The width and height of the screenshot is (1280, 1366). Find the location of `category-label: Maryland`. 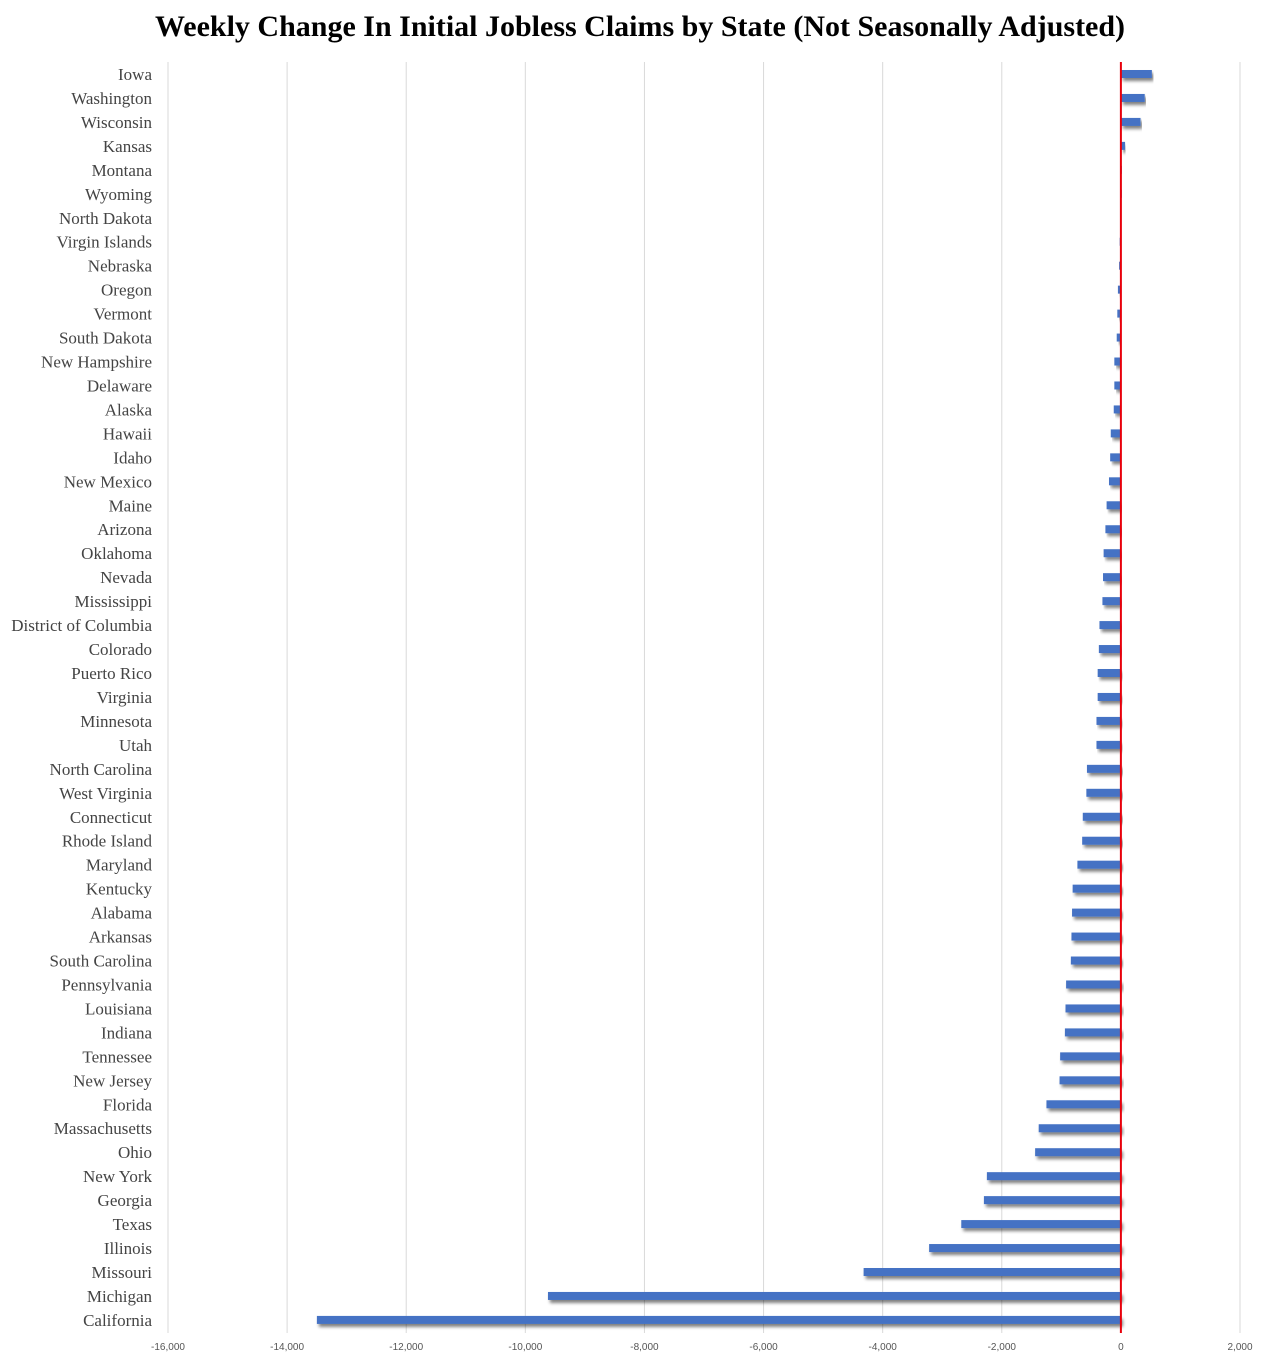

category-label: Maryland is located at coordinates (119, 865).